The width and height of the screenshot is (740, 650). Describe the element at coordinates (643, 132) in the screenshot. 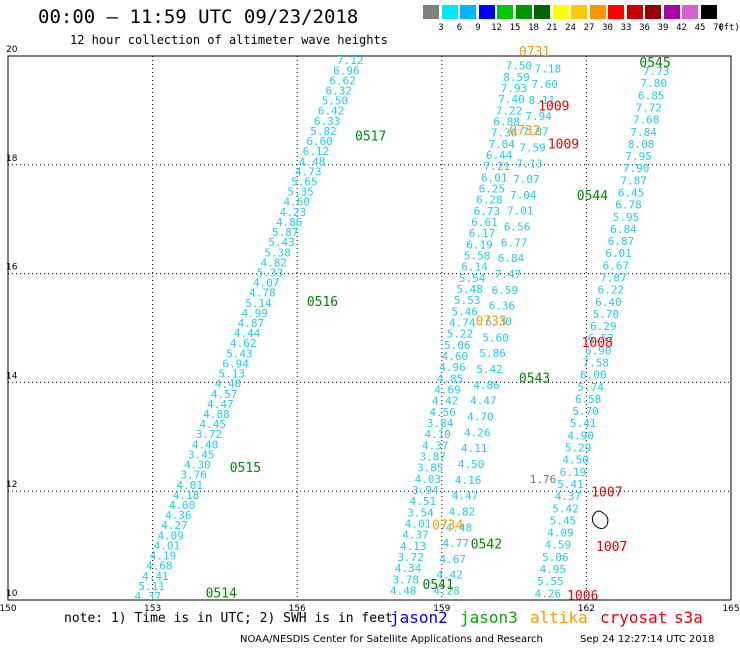

I see `wave-height-value: 7.84` at that location.